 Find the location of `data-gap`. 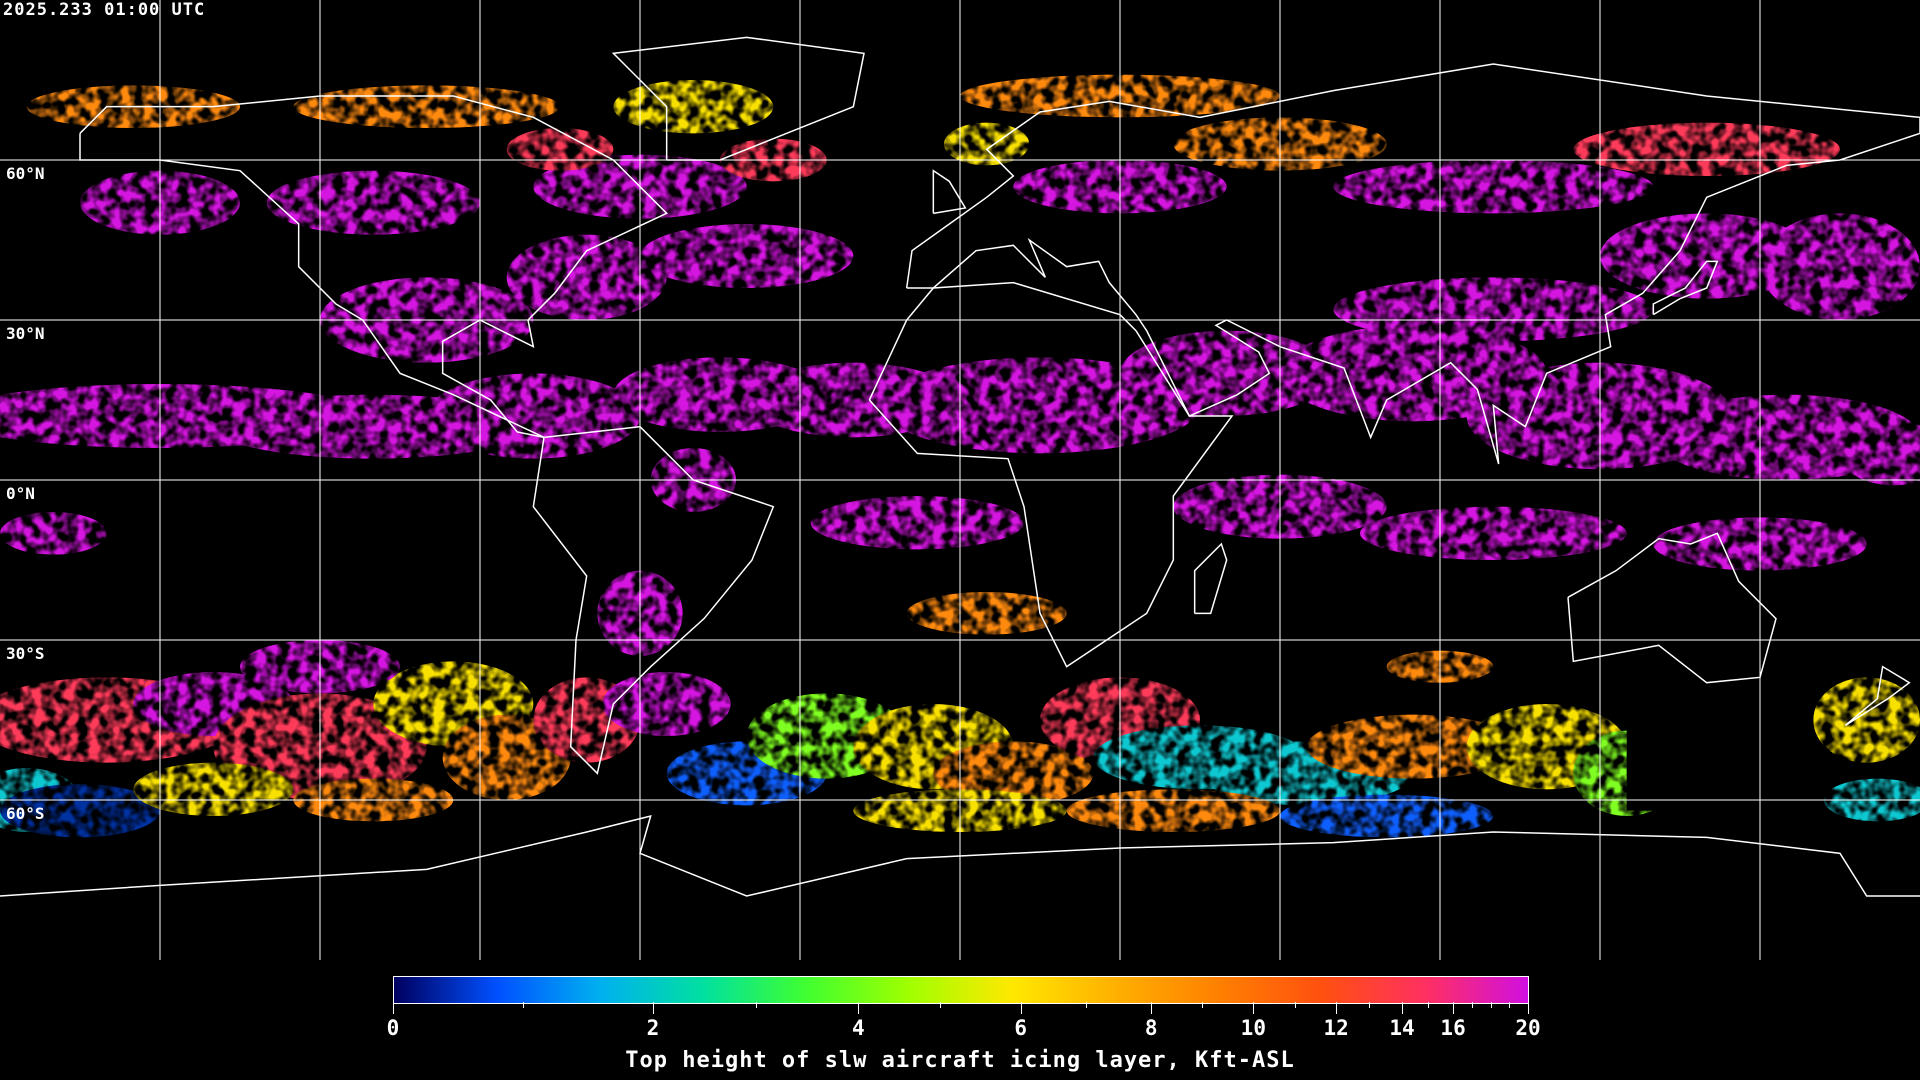

data-gap is located at coordinates (1720, 736).